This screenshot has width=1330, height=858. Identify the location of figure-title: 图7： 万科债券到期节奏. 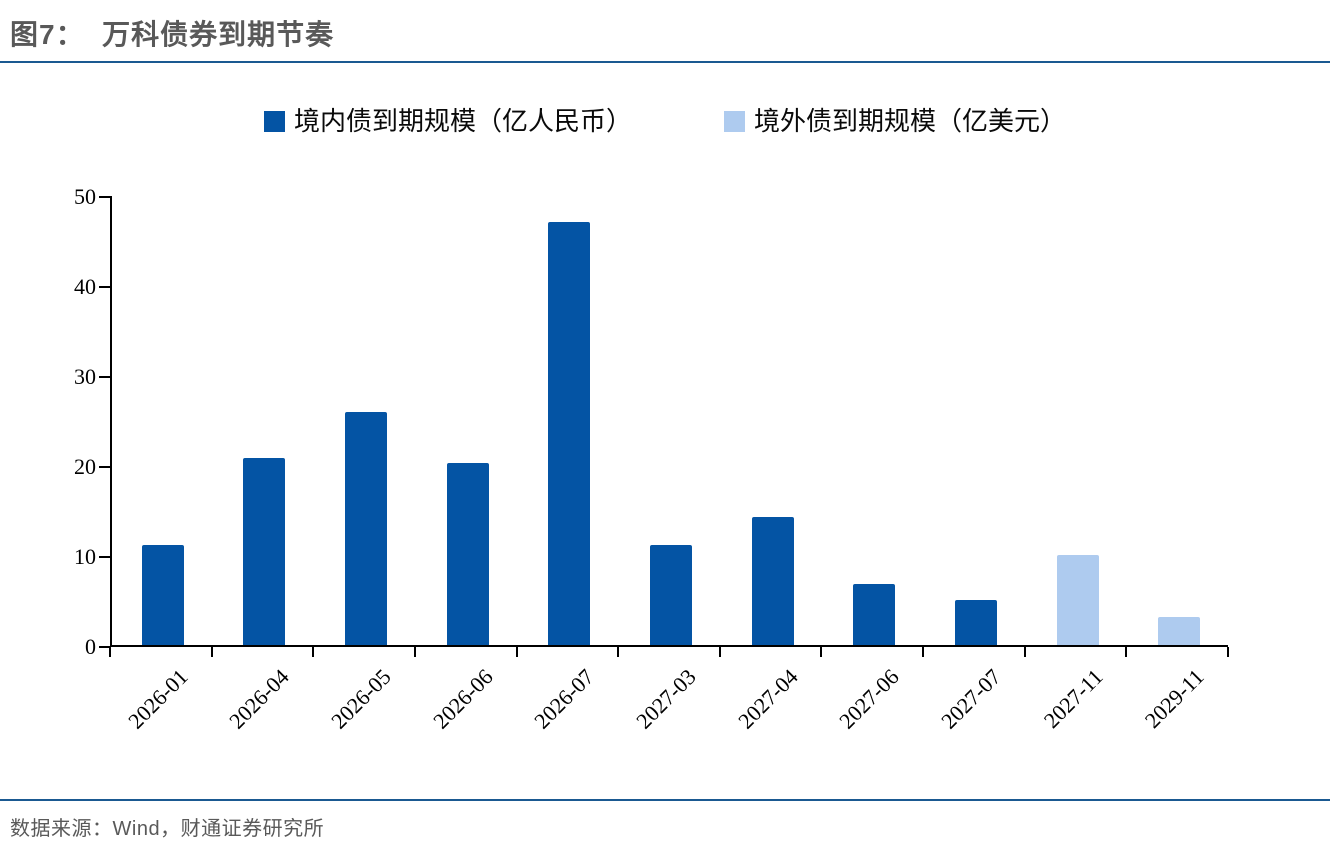
(172, 34).